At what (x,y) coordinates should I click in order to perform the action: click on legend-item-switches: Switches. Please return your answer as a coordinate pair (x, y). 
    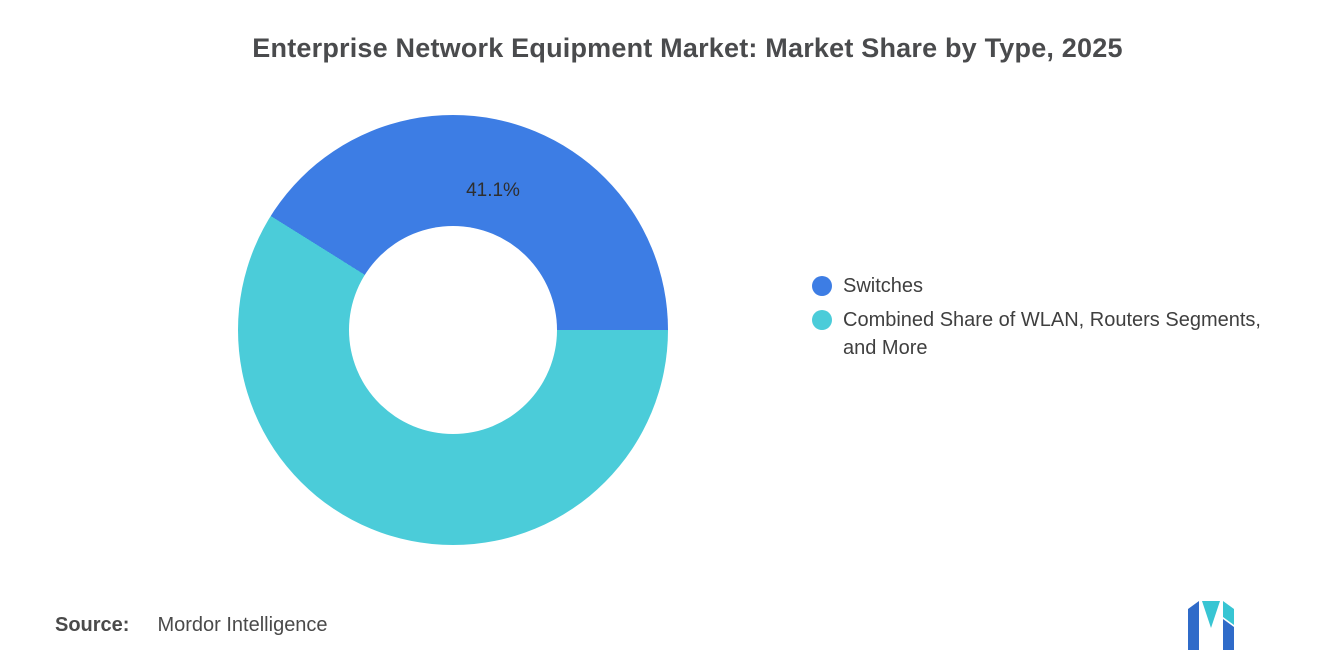
    Looking at the image, I should click on (1052, 286).